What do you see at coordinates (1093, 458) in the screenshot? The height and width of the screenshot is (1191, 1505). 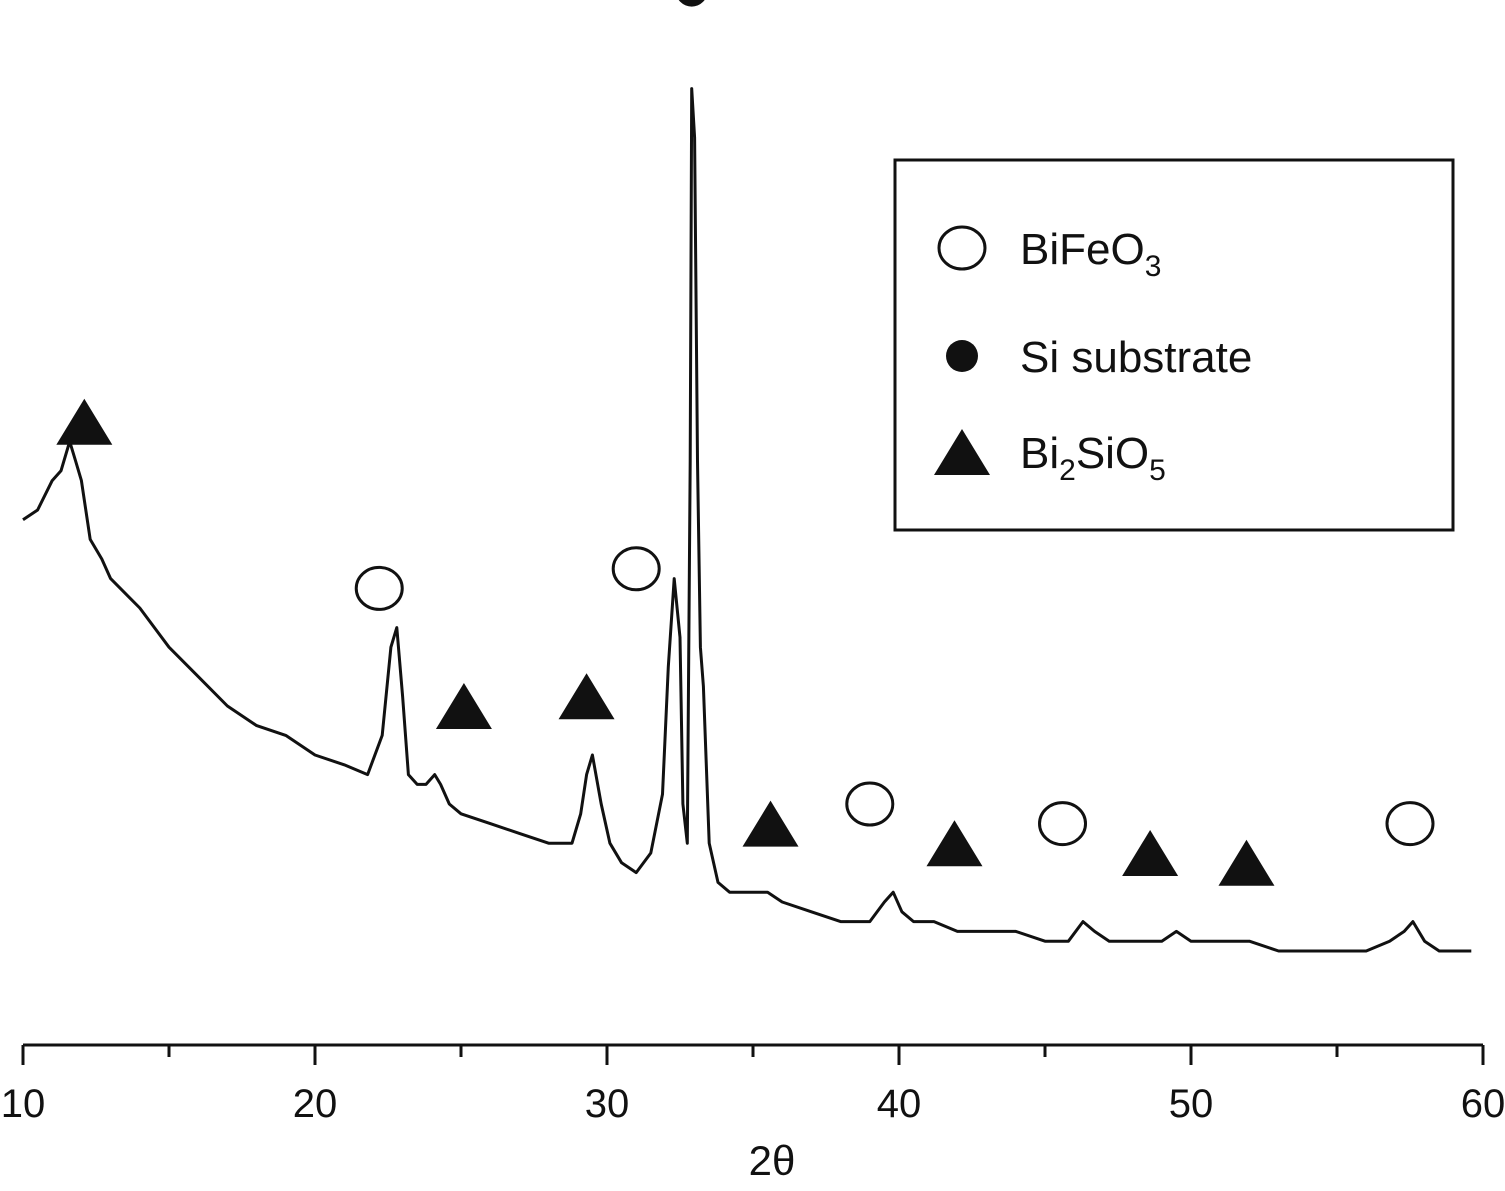 I see `legend-label-2: Bi2SiO5` at bounding box center [1093, 458].